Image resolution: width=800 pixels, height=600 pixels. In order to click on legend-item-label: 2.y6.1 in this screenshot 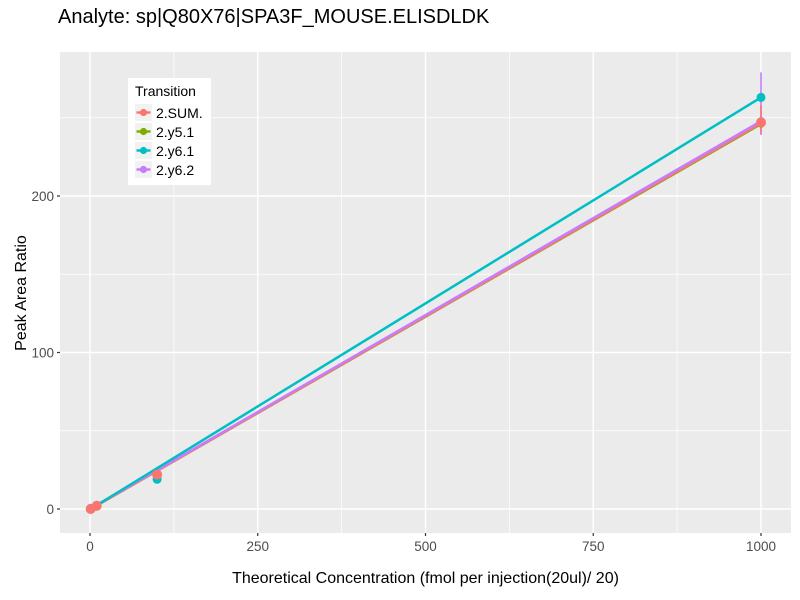, I will do `click(175, 150)`.